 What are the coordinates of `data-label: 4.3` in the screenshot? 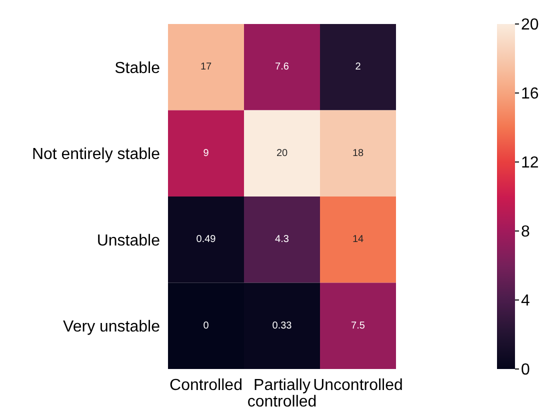 It's located at (282, 240).